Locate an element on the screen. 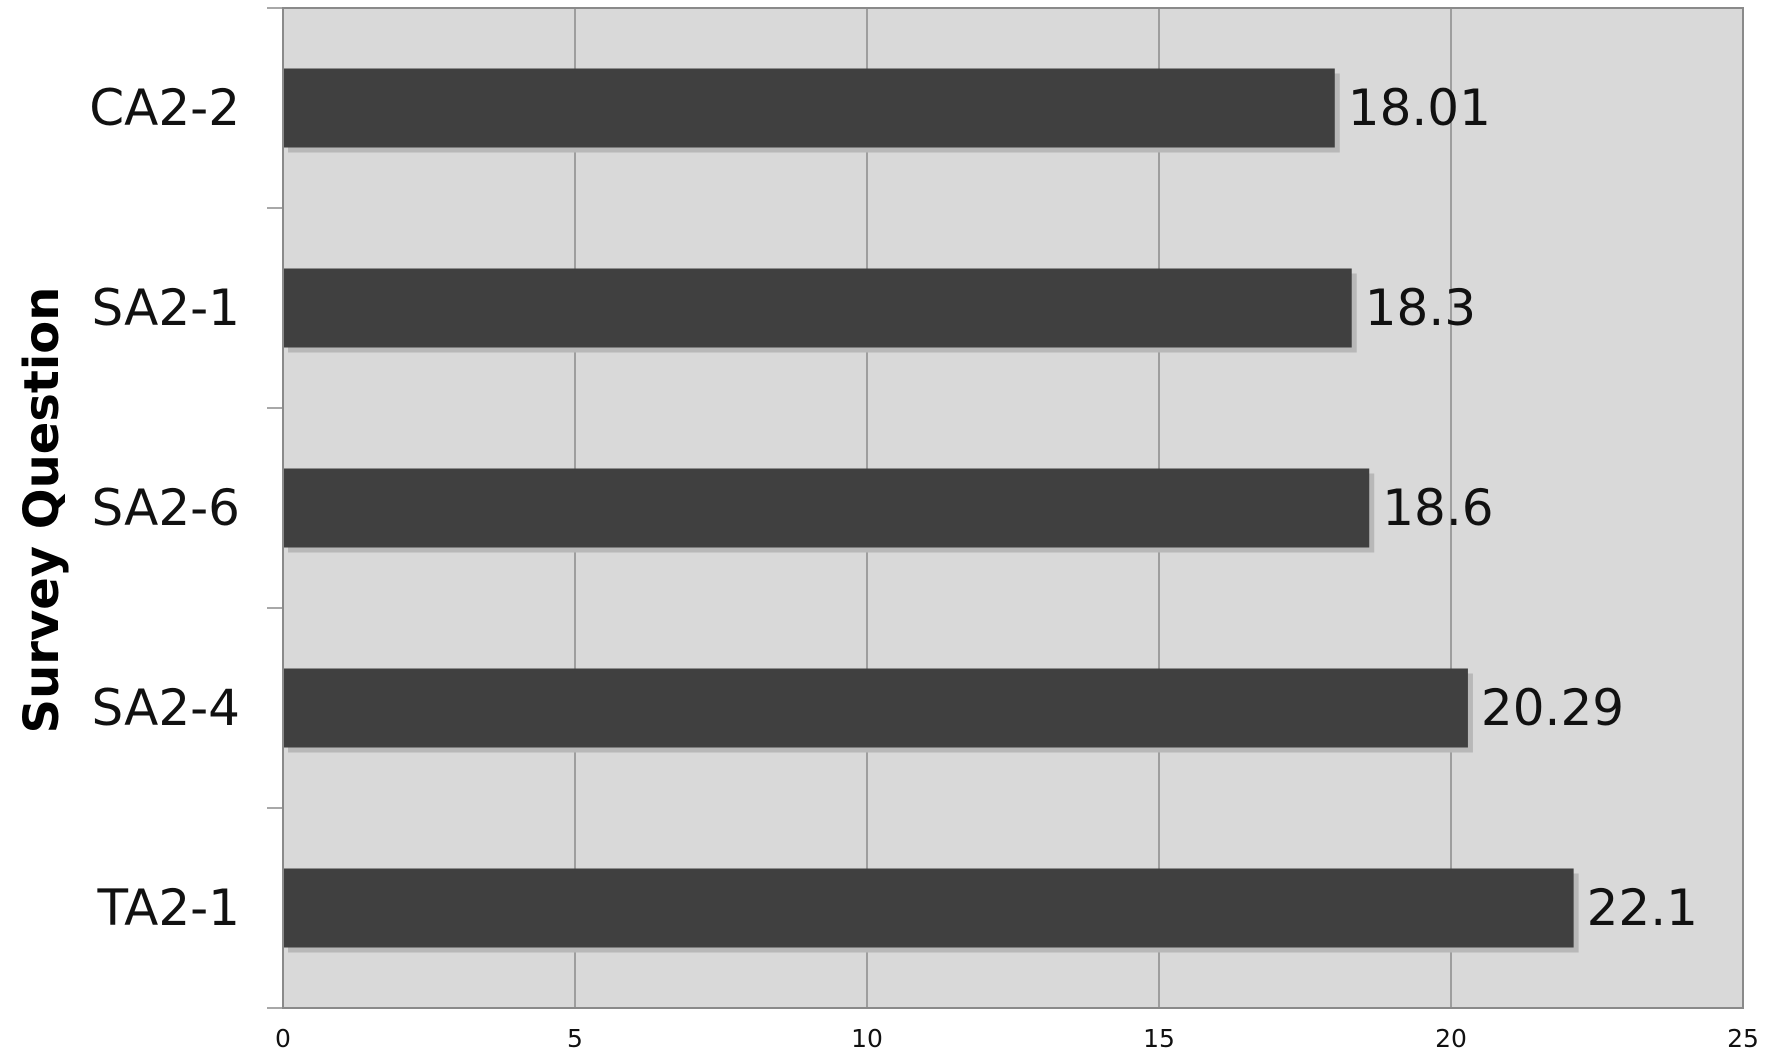 This screenshot has height=1056, width=1769. y-axis-title: Survey Question is located at coordinates (42, 510).